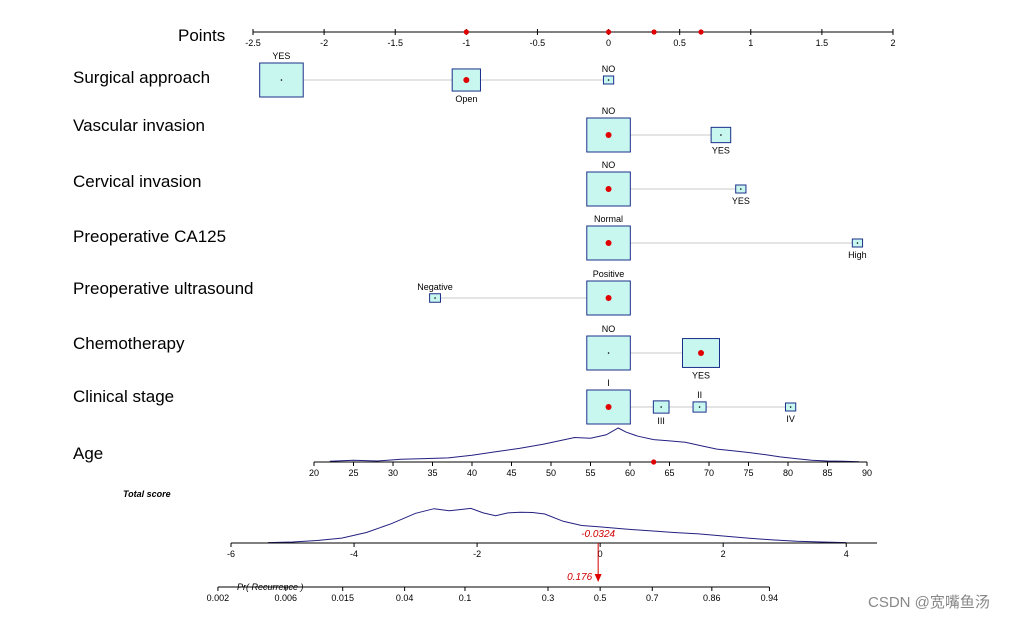 Image resolution: width=1019 pixels, height=619 pixels. Describe the element at coordinates (435, 287) in the screenshot. I see `level-label: Negative` at that location.